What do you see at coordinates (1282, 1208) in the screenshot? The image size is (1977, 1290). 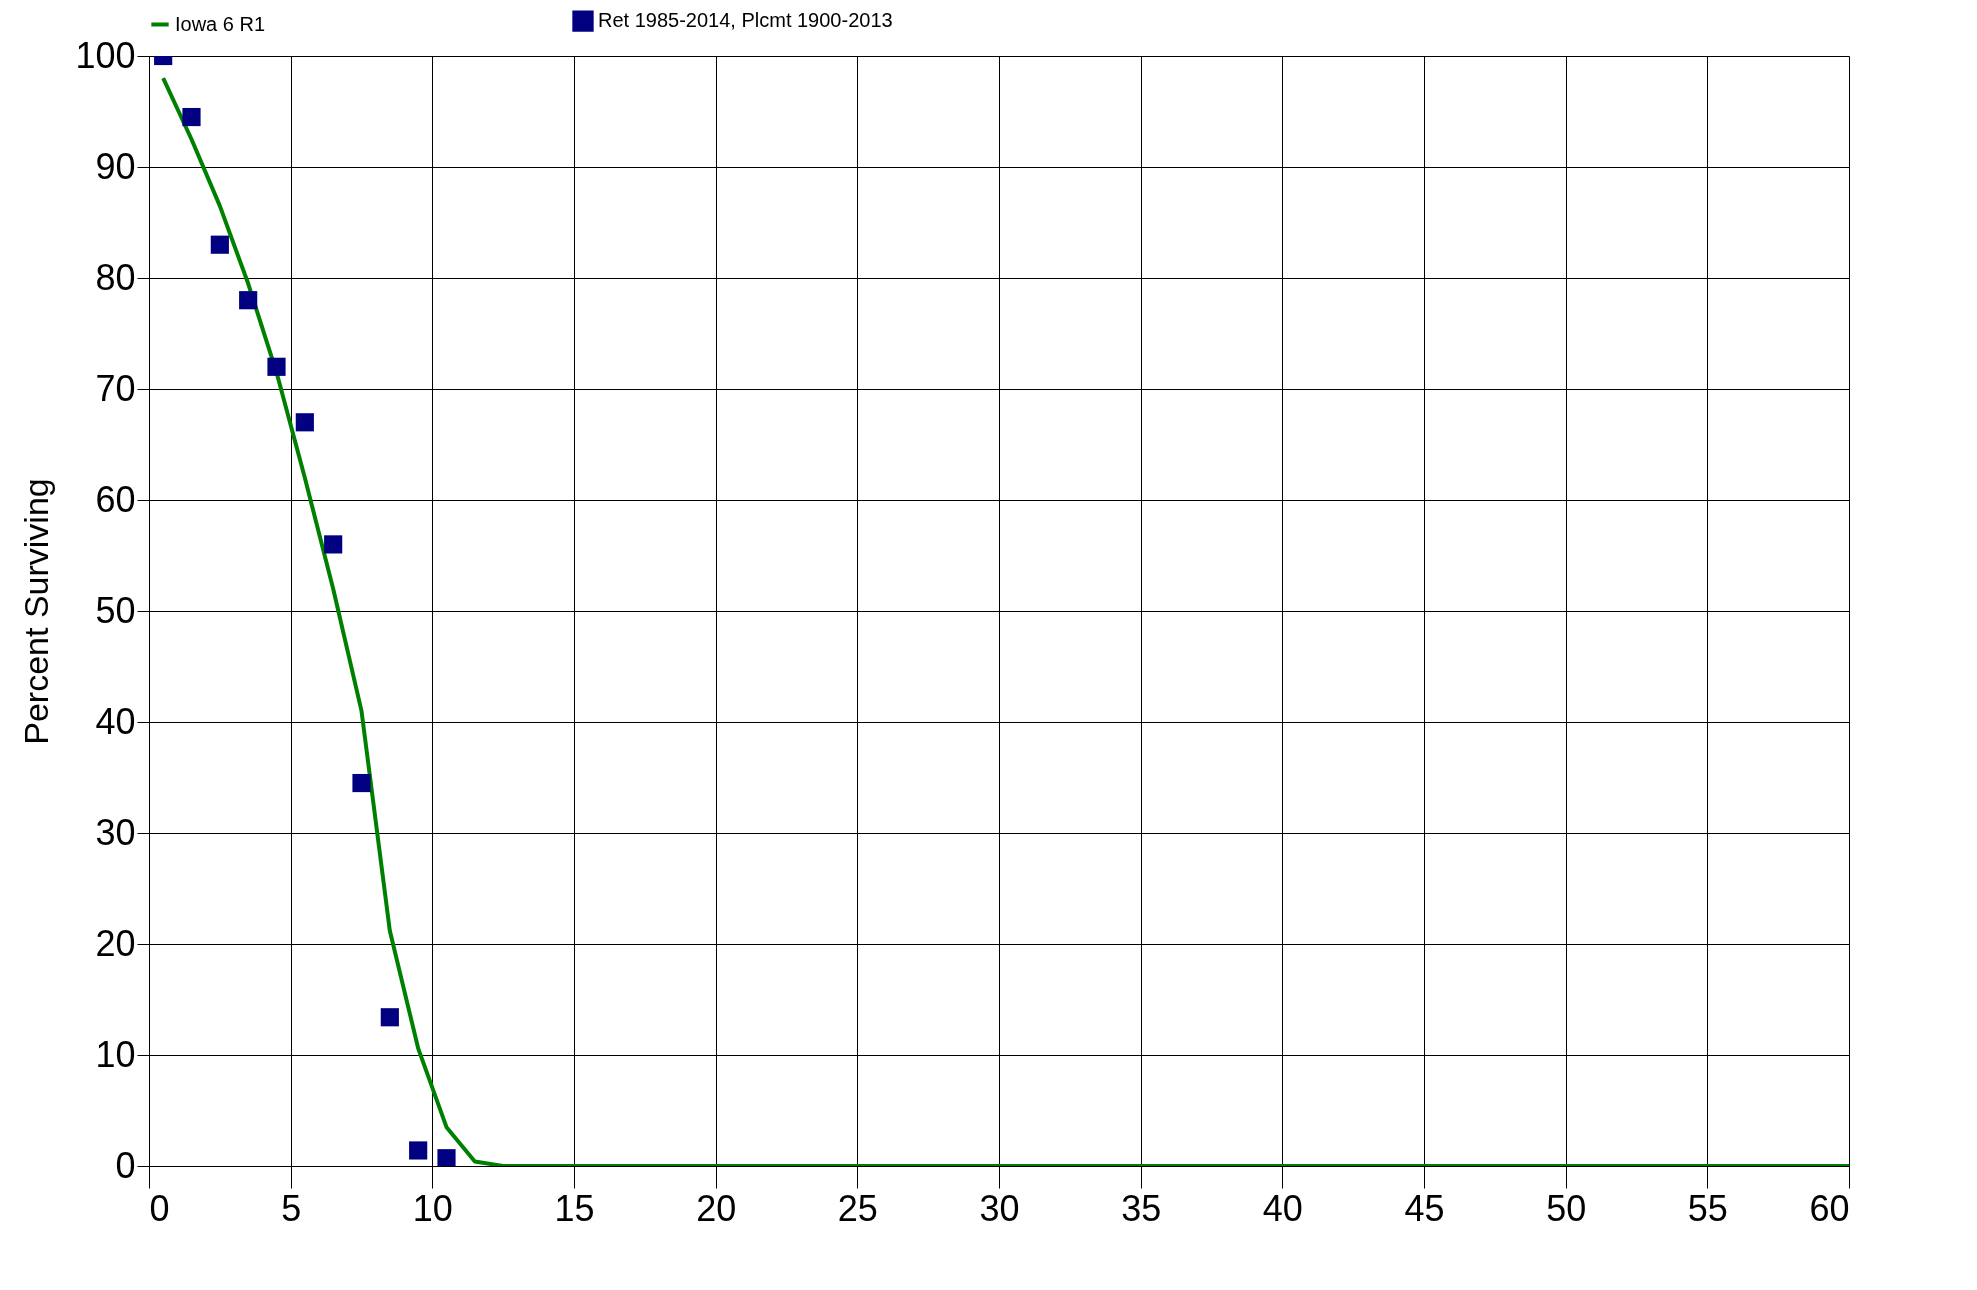 I see `x-tick-label: 40` at bounding box center [1282, 1208].